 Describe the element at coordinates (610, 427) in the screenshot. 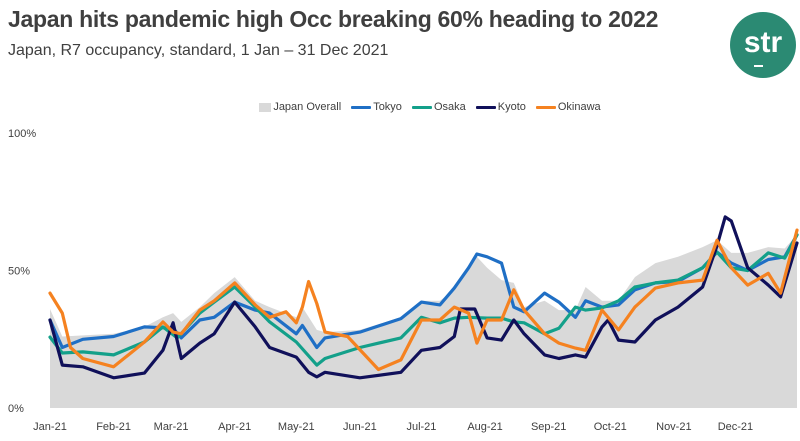

I see `x-tick-label: Oct-21` at that location.